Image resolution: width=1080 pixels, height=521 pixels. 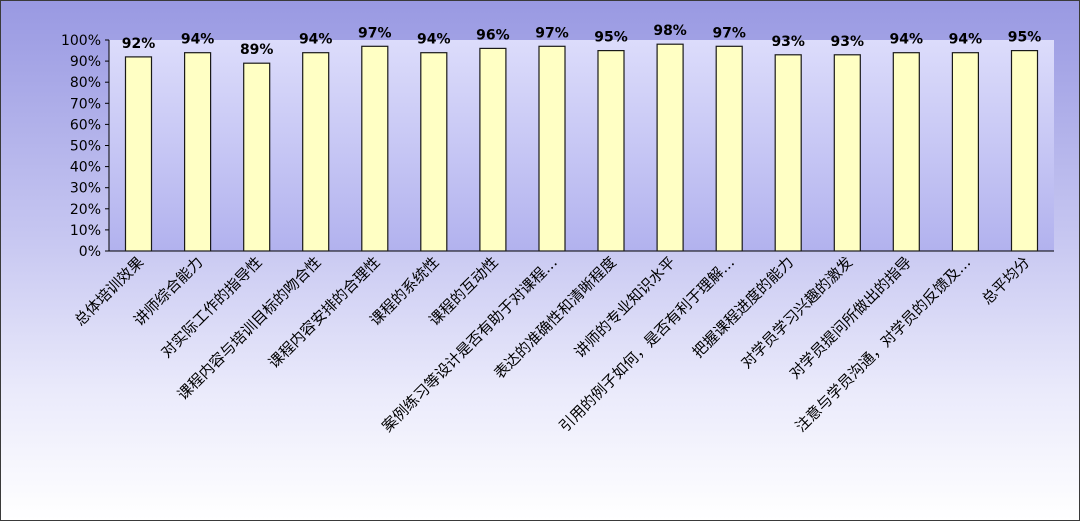 What do you see at coordinates (85, 210) in the screenshot?
I see `y-tick-label: 20%` at bounding box center [85, 210].